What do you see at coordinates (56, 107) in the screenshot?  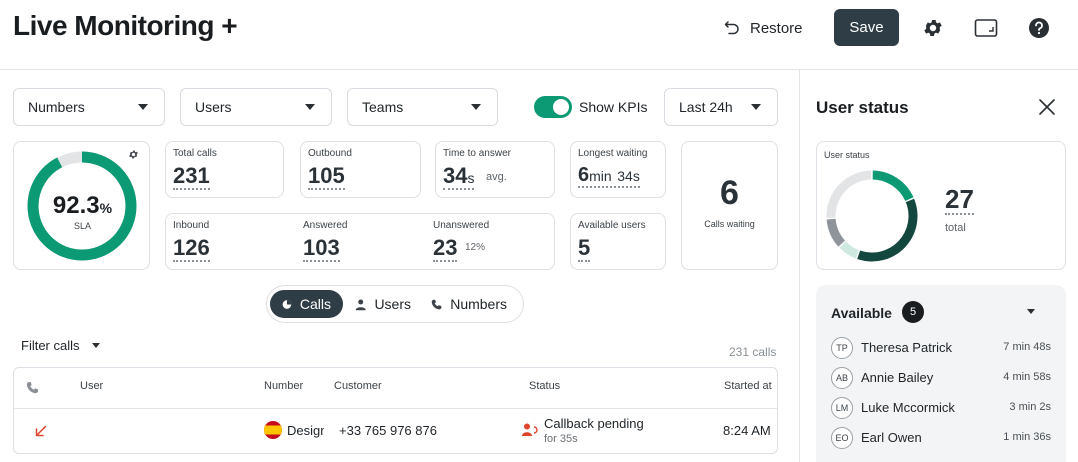 I see `numbers-dropdown-label: Numbers` at bounding box center [56, 107].